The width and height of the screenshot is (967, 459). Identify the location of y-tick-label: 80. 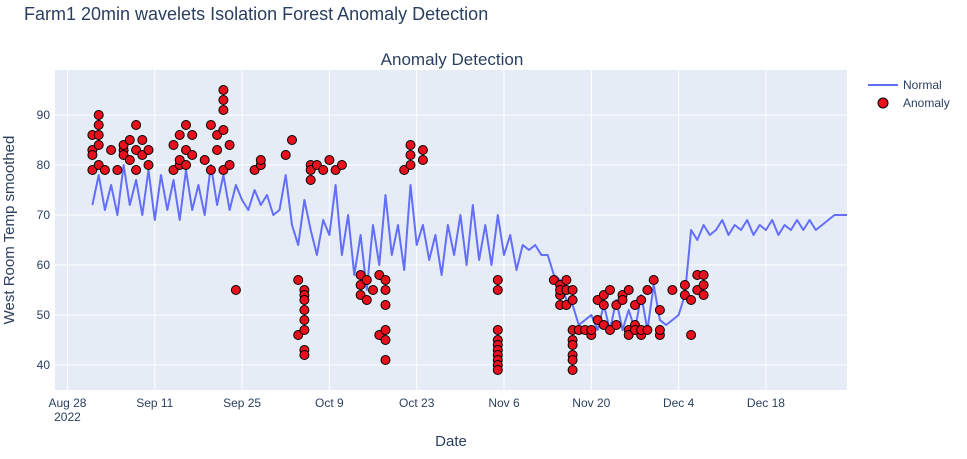
(44, 165).